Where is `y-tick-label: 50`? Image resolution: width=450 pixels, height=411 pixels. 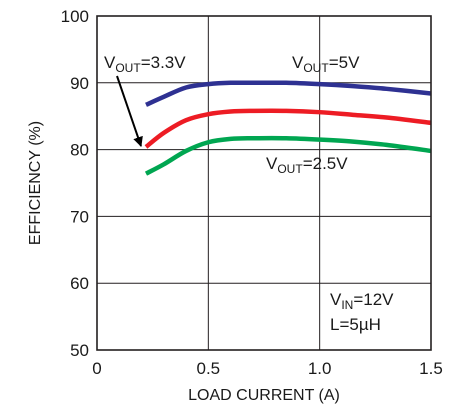 y-tick-label: 50 is located at coordinates (79, 350).